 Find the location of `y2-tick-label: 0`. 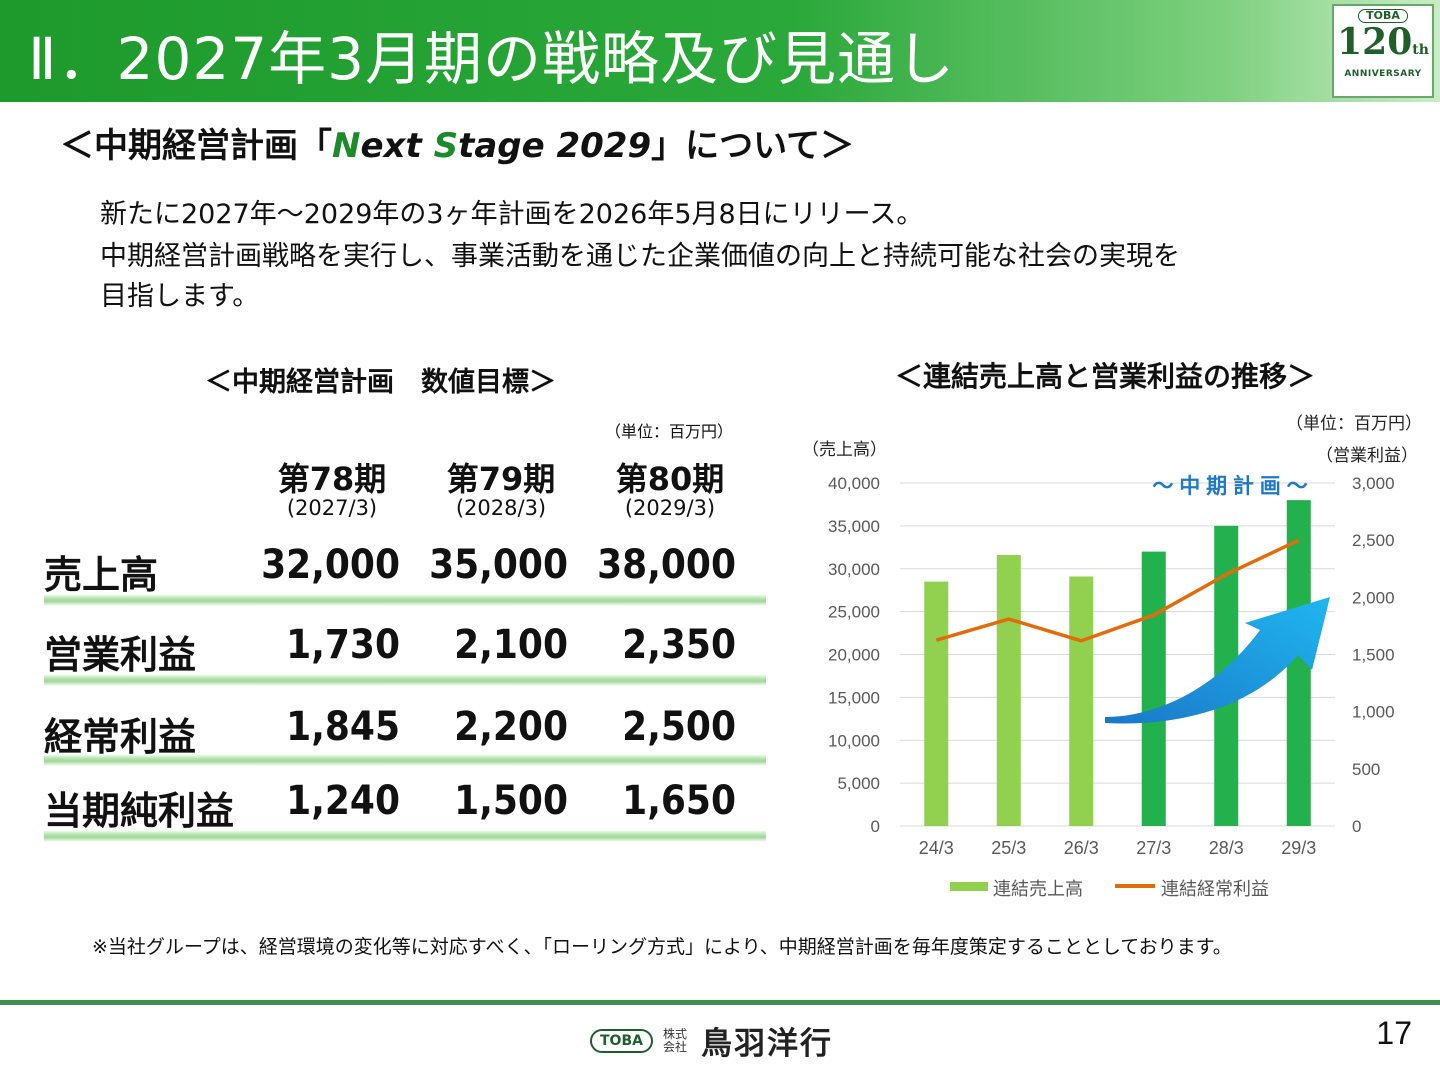

y2-tick-label: 0 is located at coordinates (1356, 826).